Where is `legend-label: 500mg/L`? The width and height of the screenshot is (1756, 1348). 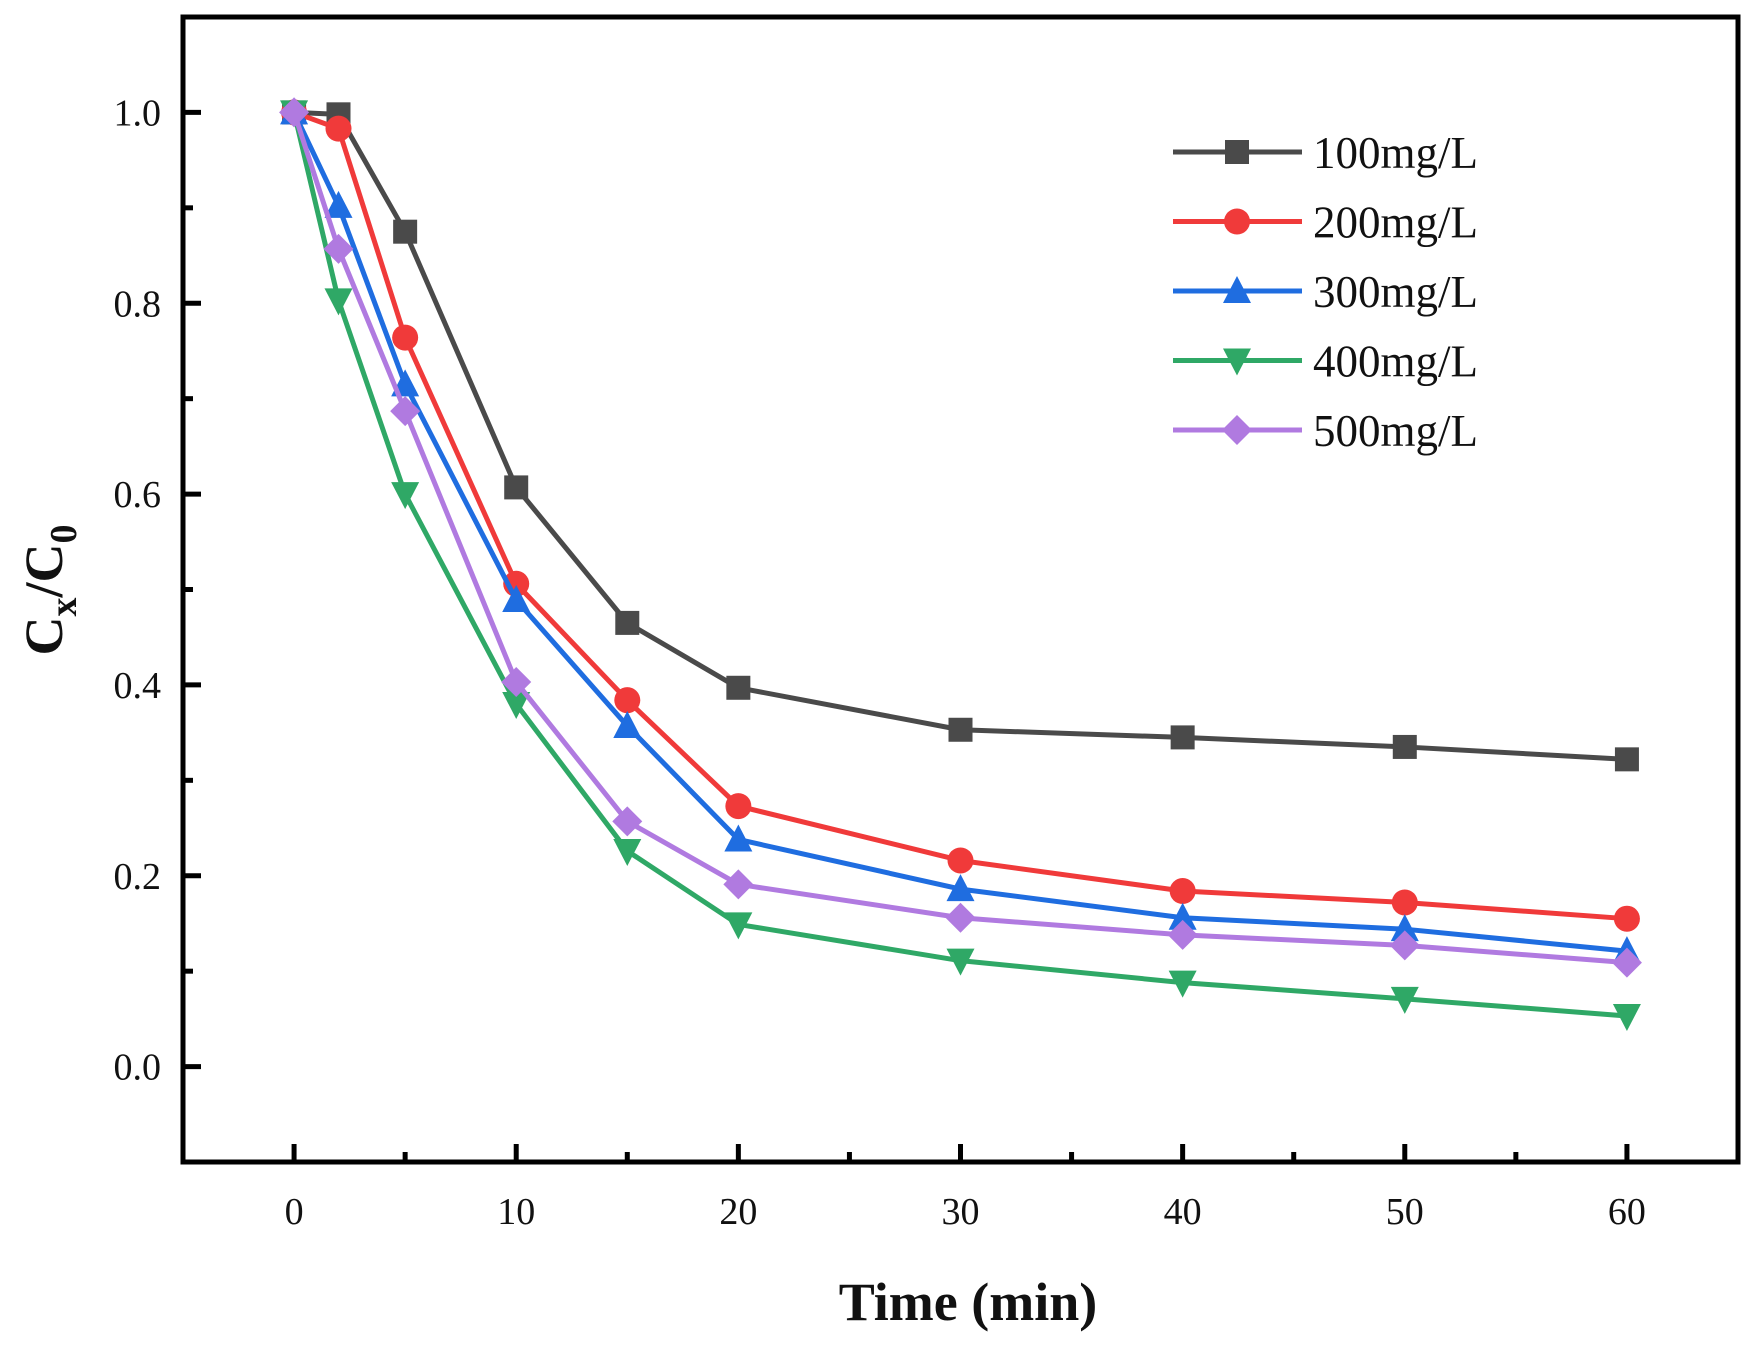 legend-label: 500mg/L is located at coordinates (1395, 431).